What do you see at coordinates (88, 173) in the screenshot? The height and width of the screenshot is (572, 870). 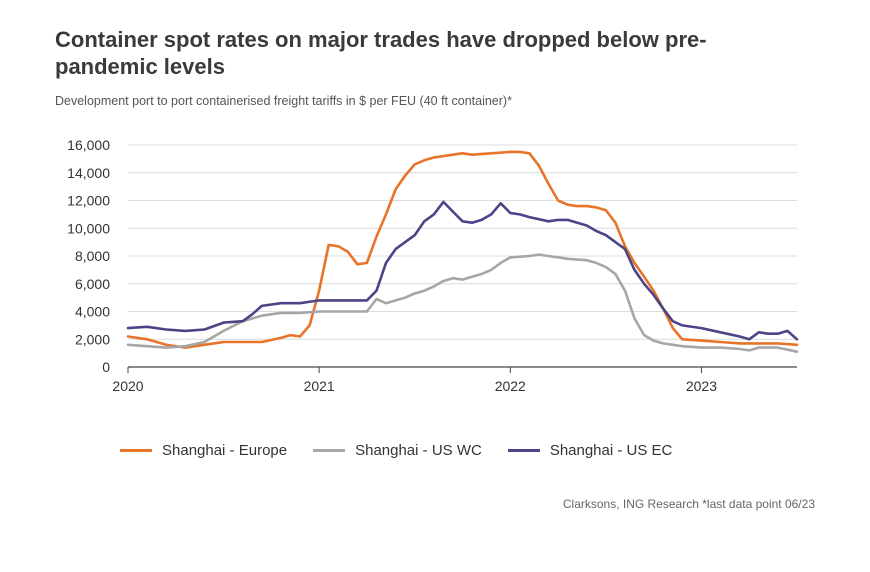 I see `y-tick-label: 14,000` at bounding box center [88, 173].